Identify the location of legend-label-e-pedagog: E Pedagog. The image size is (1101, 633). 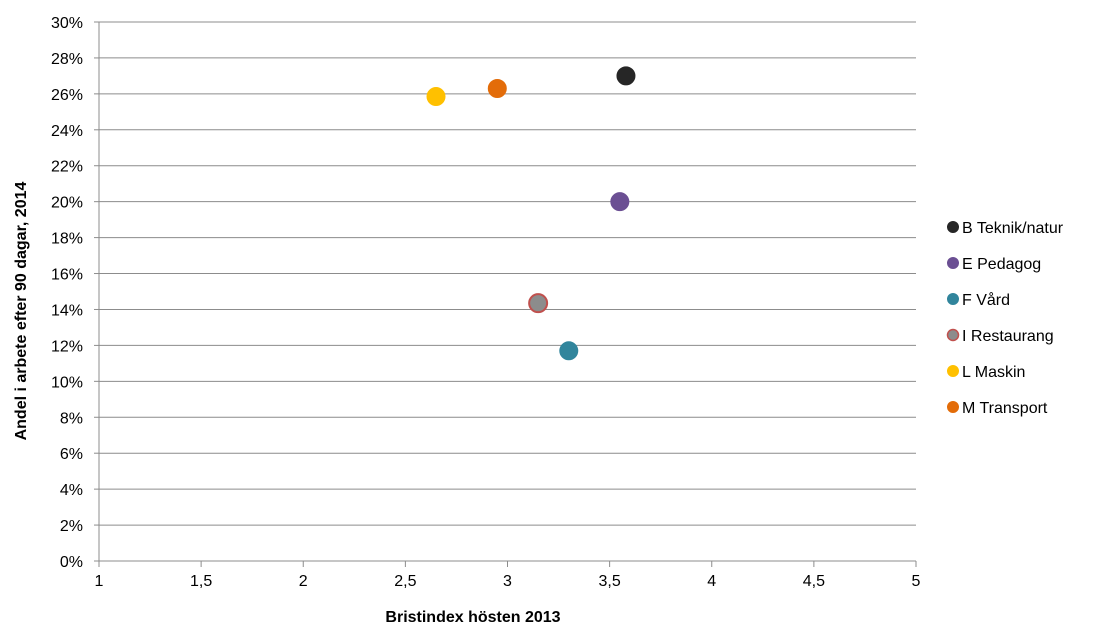
(1001, 264).